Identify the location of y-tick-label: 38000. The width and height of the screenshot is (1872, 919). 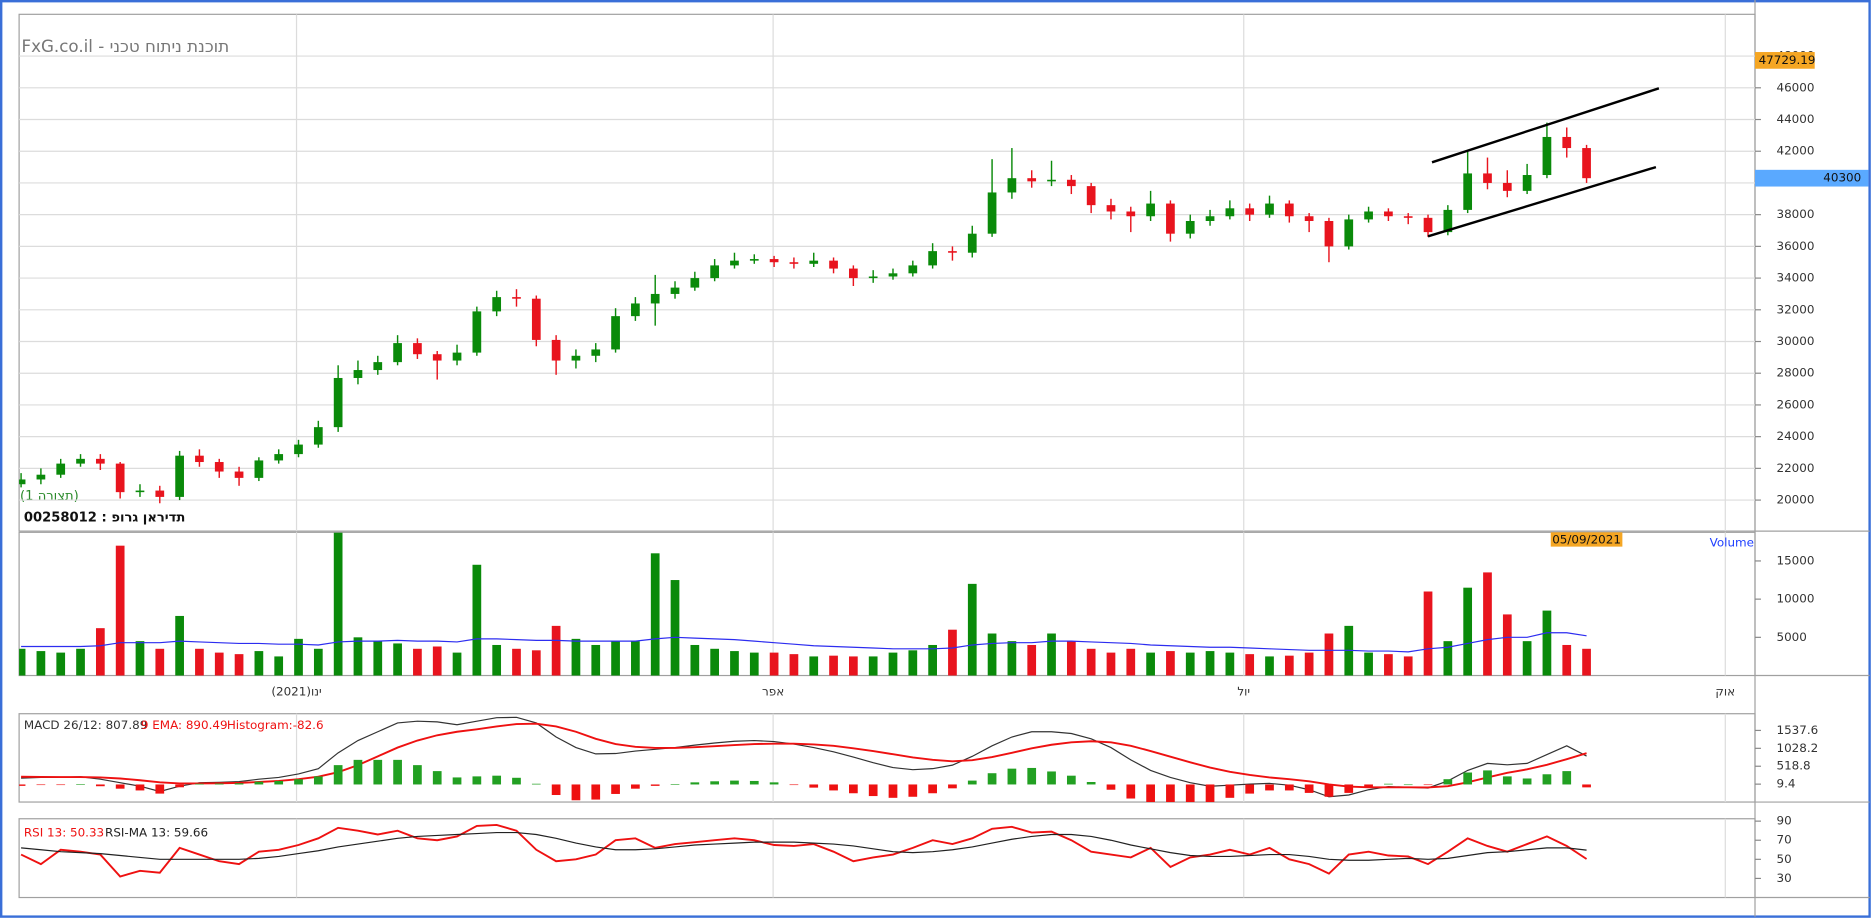
(1795, 214).